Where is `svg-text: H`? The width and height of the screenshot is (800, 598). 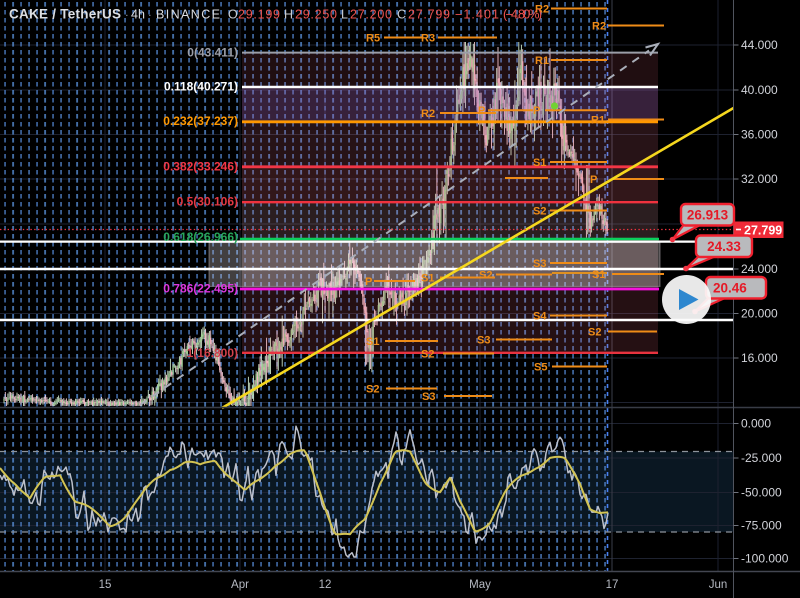 svg-text: H is located at coordinates (288, 15).